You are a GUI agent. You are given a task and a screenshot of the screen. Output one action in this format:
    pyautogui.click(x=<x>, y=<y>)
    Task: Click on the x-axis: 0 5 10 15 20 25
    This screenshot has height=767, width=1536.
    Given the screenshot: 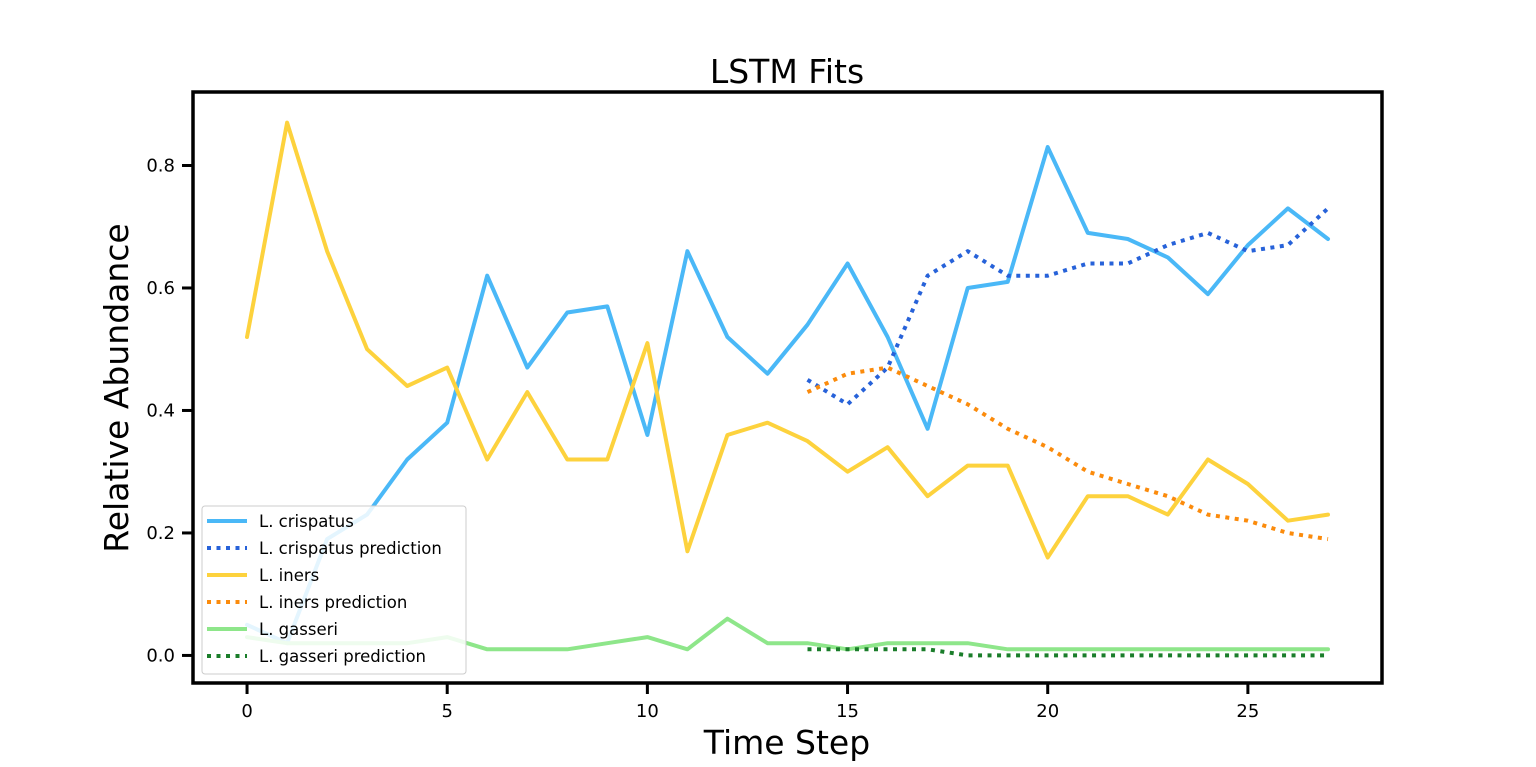 What is the action you would take?
    pyautogui.click(x=750, y=702)
    